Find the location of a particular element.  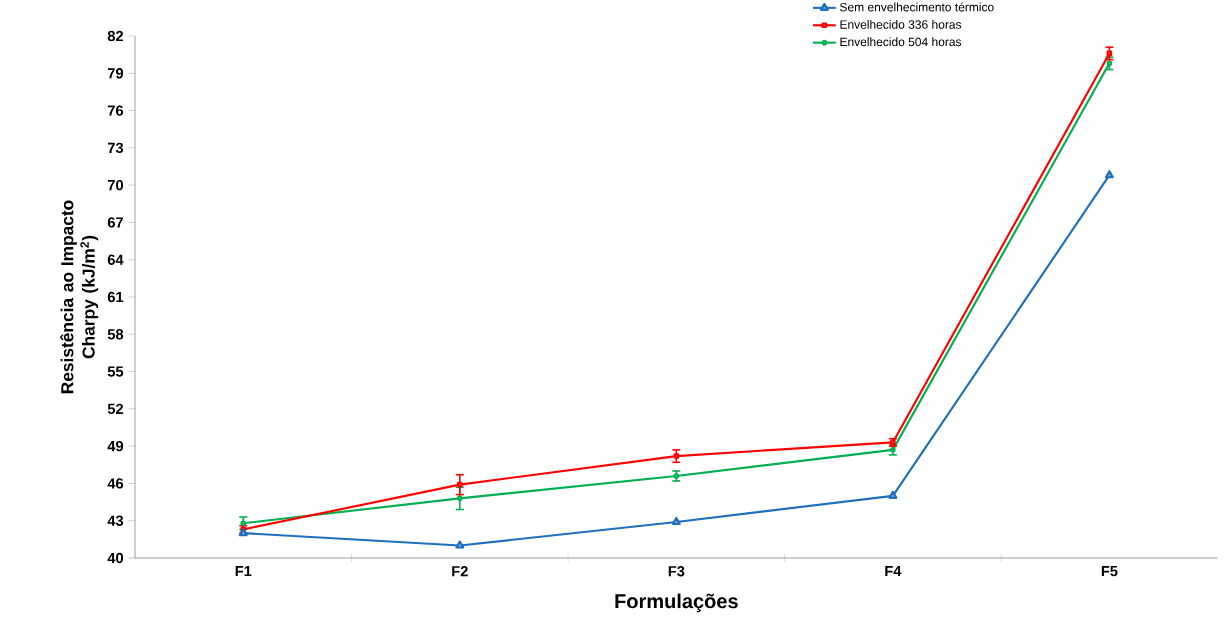

x-tick-label: F1 is located at coordinates (243, 571).